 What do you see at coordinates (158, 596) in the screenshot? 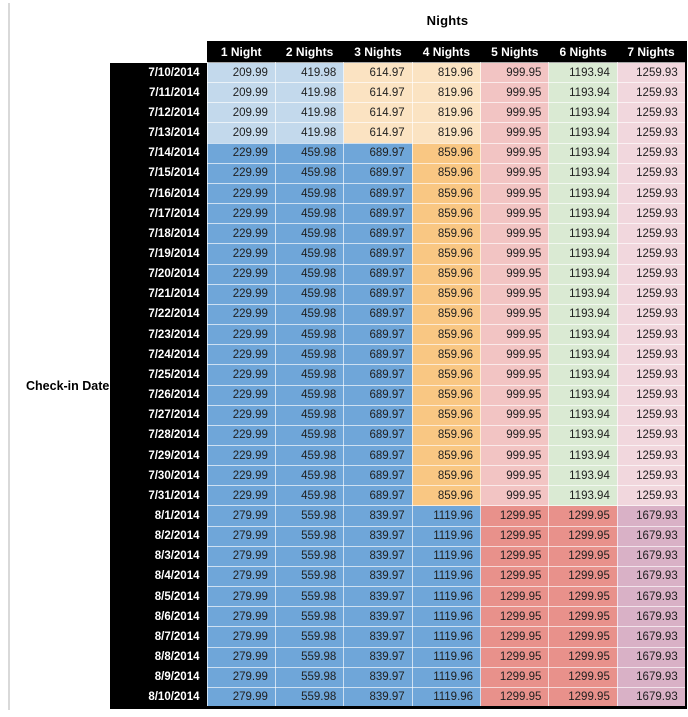
I see `row-header-date: 8/5/2014` at bounding box center [158, 596].